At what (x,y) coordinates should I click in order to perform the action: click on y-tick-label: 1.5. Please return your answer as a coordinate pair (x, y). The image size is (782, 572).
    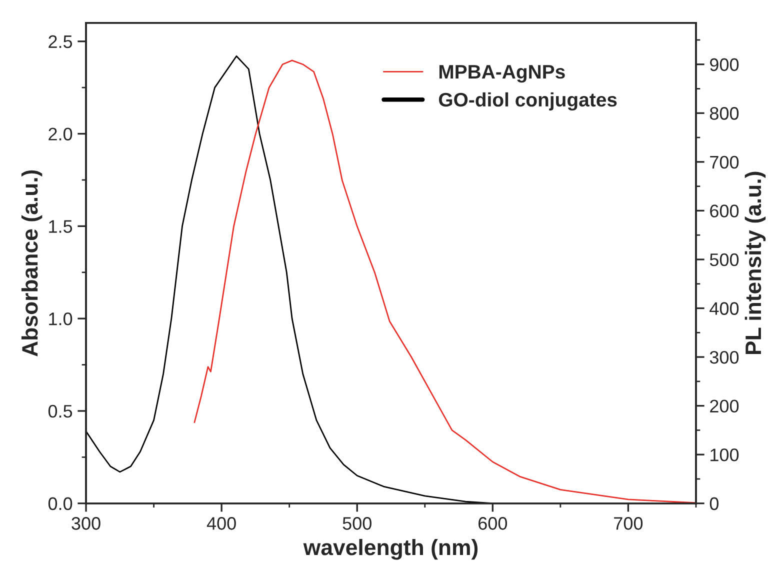
    Looking at the image, I should click on (60, 226).